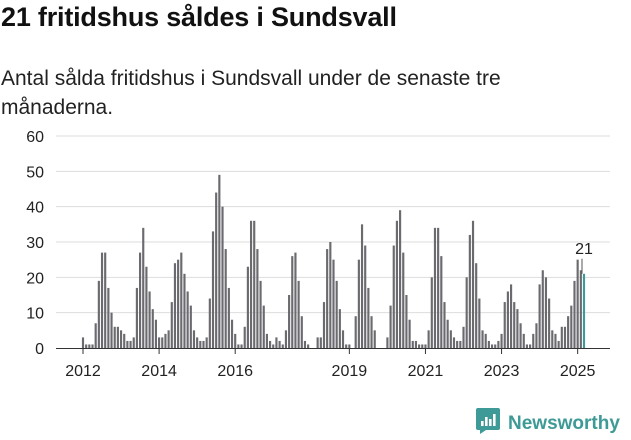 The image size is (631, 440). I want to click on x-tick-label: 2021, so click(426, 371).